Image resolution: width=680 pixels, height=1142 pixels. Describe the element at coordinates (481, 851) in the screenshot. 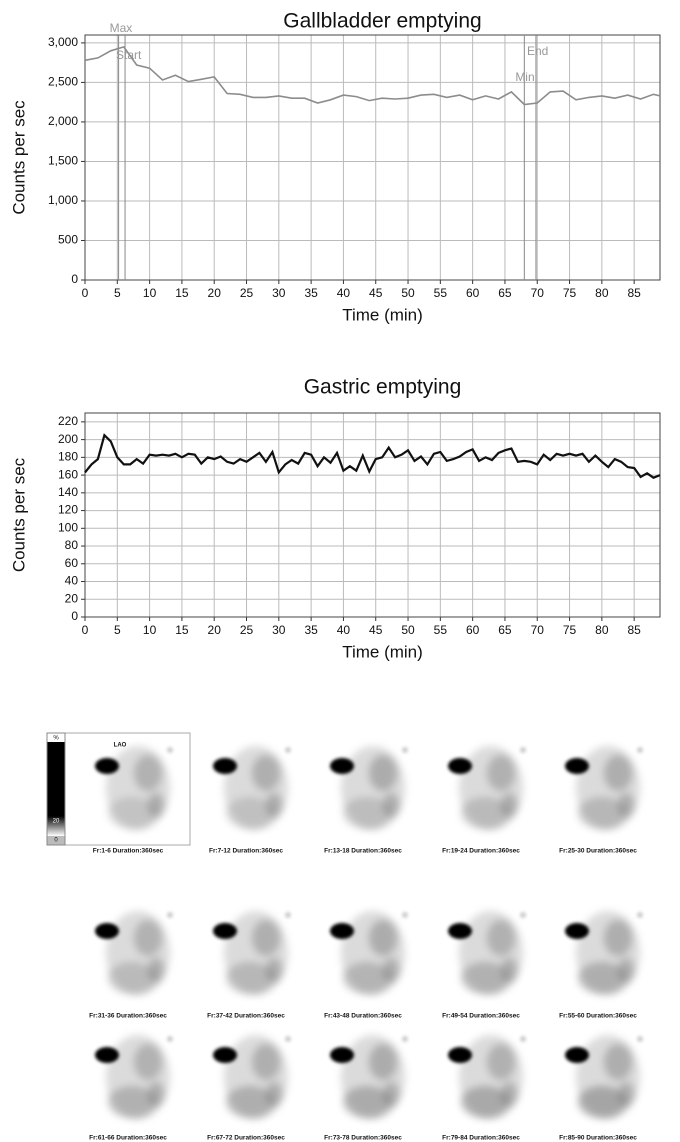

I see `frame-caption: Fr:19-24 Duration:360sec` at that location.